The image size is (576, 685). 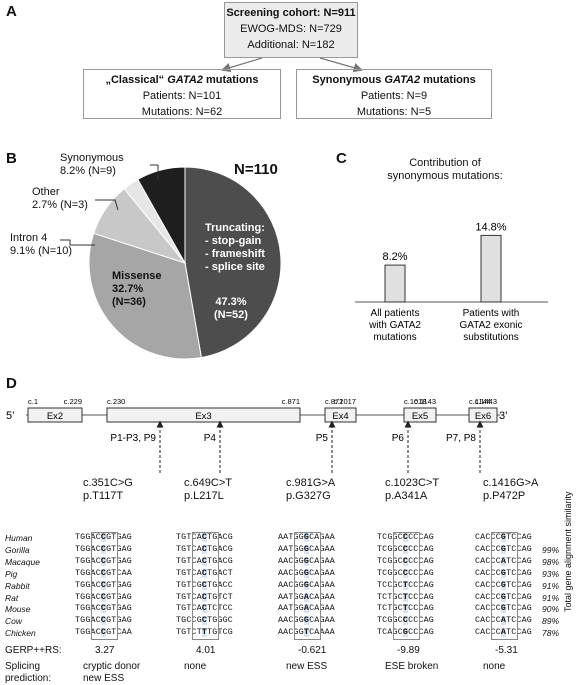 I want to click on alignment-4-chicken: TCAGCGCCCAG, so click(x=405, y=633).